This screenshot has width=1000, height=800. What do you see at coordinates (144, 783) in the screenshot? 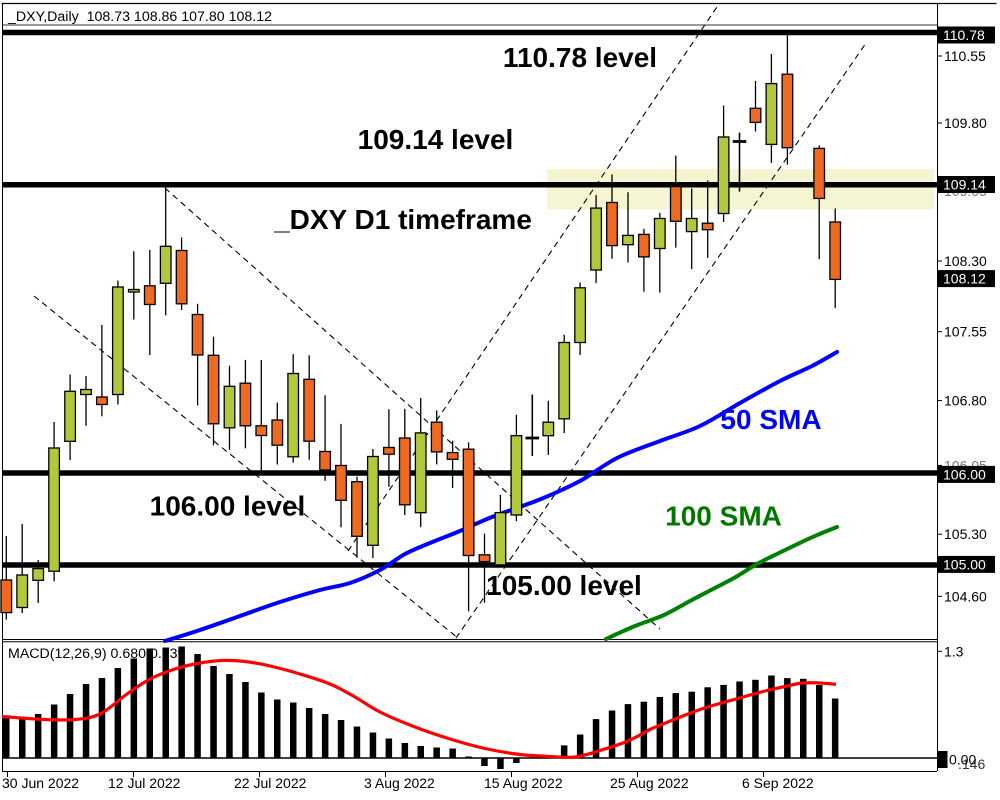
I see `svg-text: 12 Jul 2022` at bounding box center [144, 783].